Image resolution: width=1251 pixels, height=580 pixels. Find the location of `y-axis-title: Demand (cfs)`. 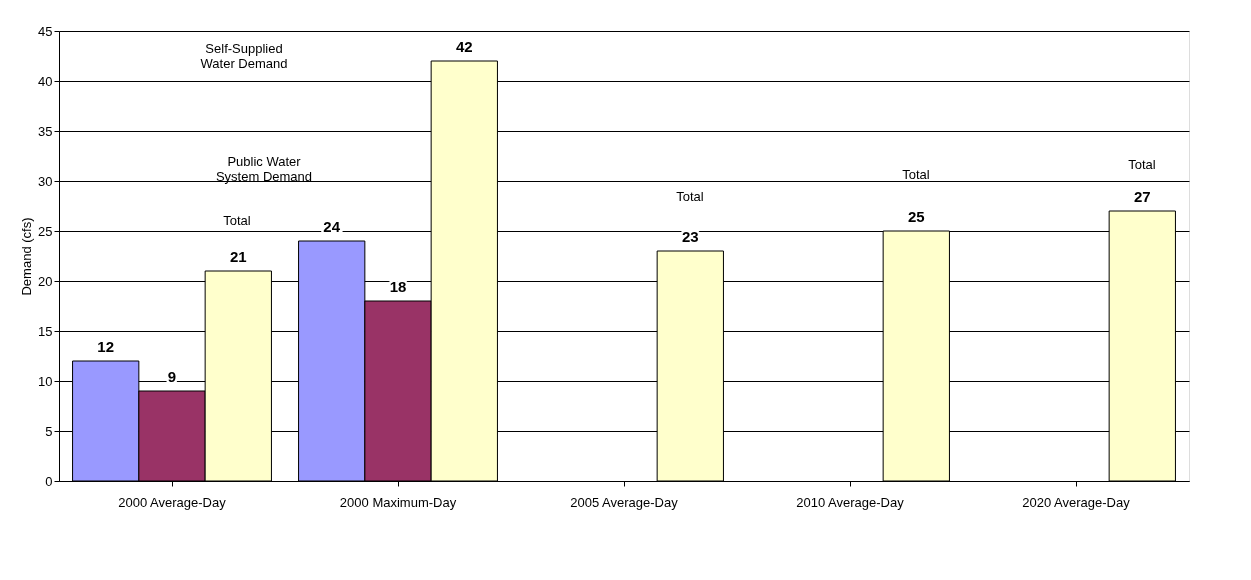

y-axis-title: Demand (cfs) is located at coordinates (27, 256).